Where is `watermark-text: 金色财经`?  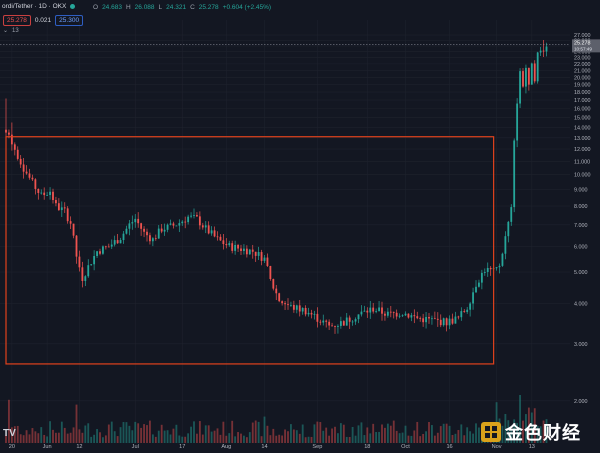 watermark-text: 金色财经 is located at coordinates (543, 433).